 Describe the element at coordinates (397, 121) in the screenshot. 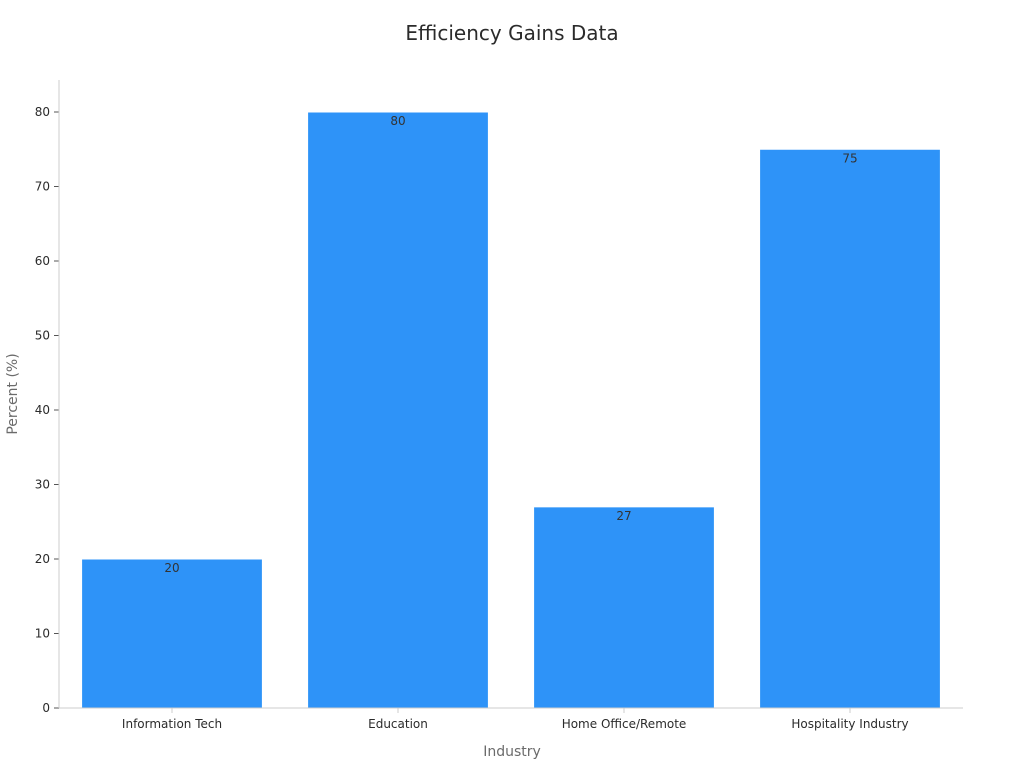

I see `data-label-1: 80` at that location.